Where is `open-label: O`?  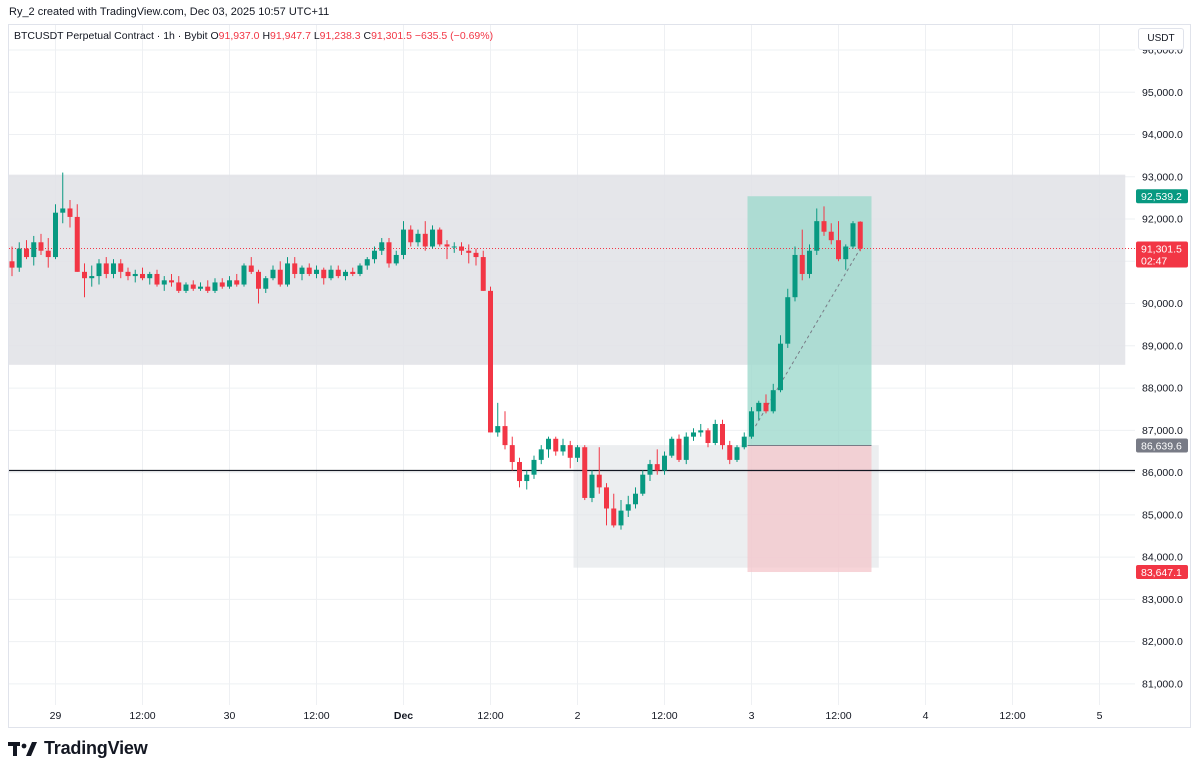
open-label: O is located at coordinates (214, 36).